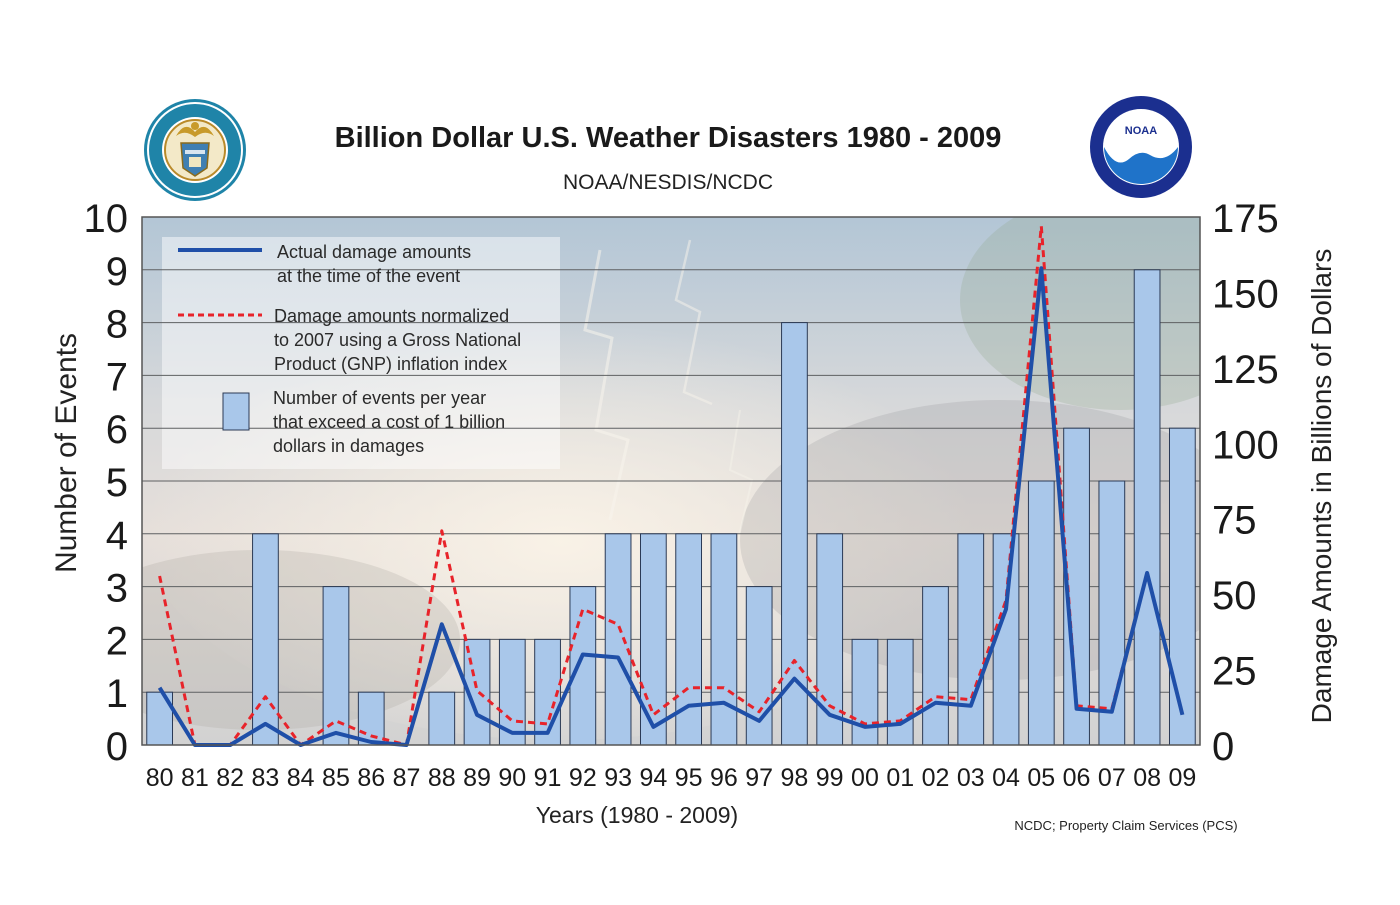 This screenshot has height=905, width=1400. Describe the element at coordinates (106, 219) in the screenshot. I see `y-tick-label: 10` at that location.